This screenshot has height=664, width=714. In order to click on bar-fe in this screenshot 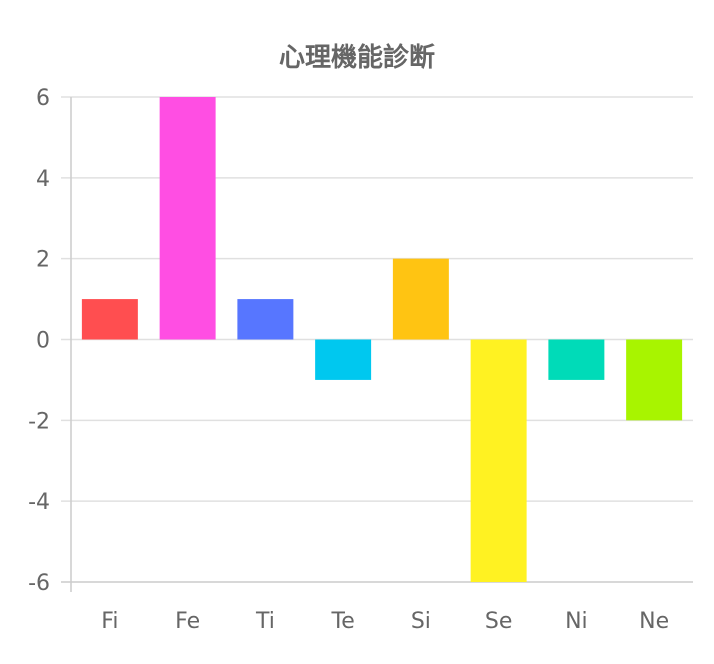, I will do `click(187, 218)`.